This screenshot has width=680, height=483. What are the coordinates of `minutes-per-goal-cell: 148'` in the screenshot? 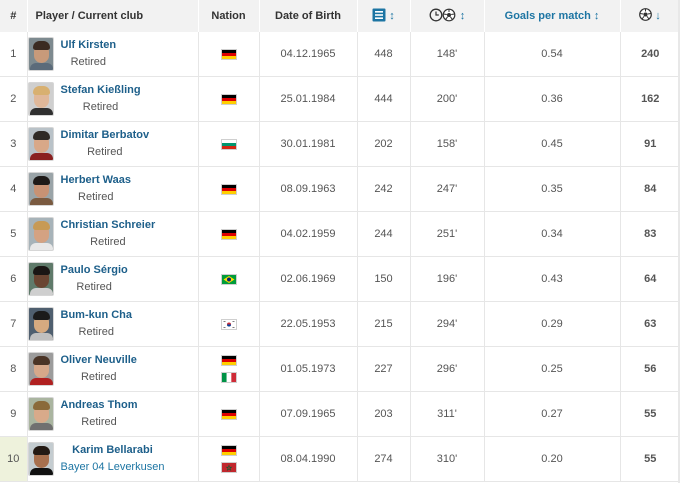 It's located at (447, 54).